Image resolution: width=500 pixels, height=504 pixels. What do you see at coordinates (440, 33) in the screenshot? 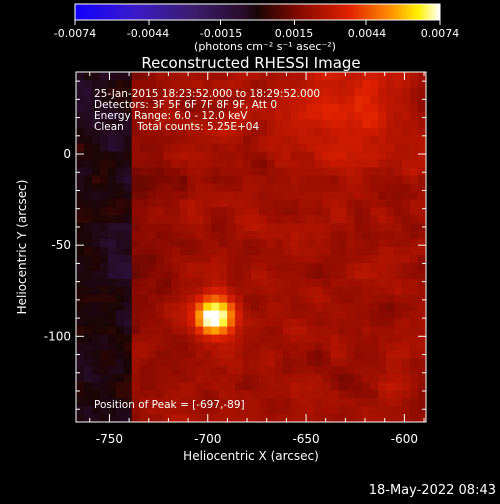
I see `colorbar-tick-label-5: 0.0074` at bounding box center [440, 33].